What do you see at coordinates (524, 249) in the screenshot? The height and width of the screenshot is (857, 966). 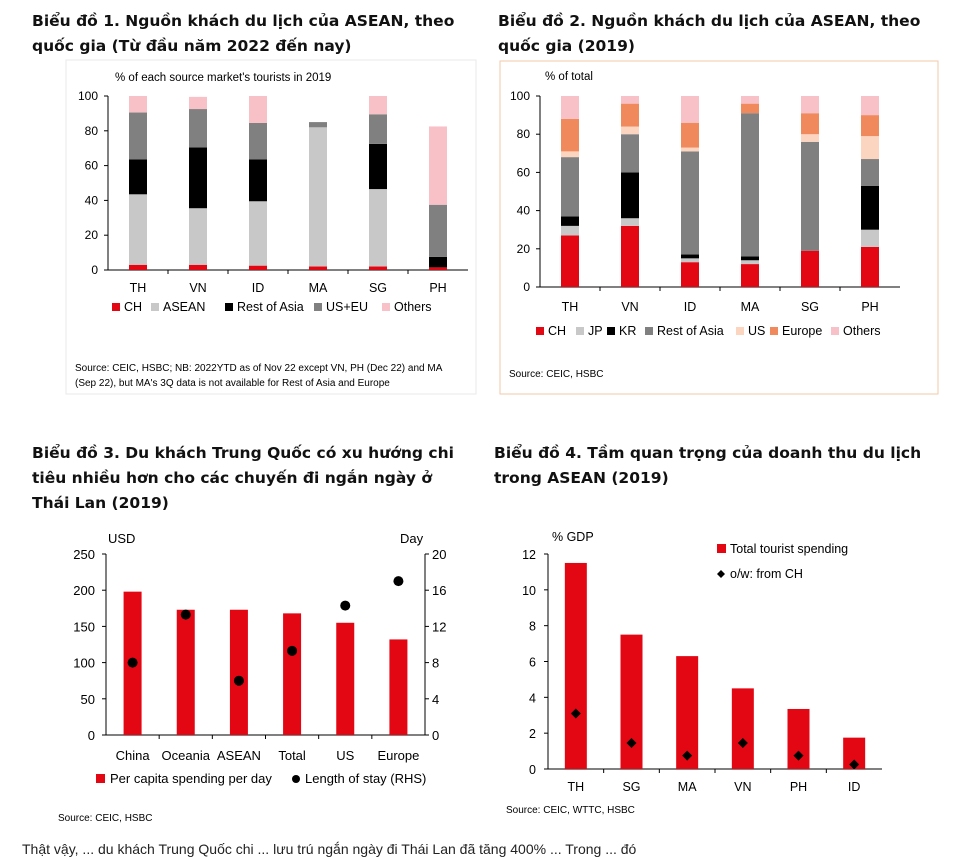 I see `chart2-y-tick-label: 20` at bounding box center [524, 249].